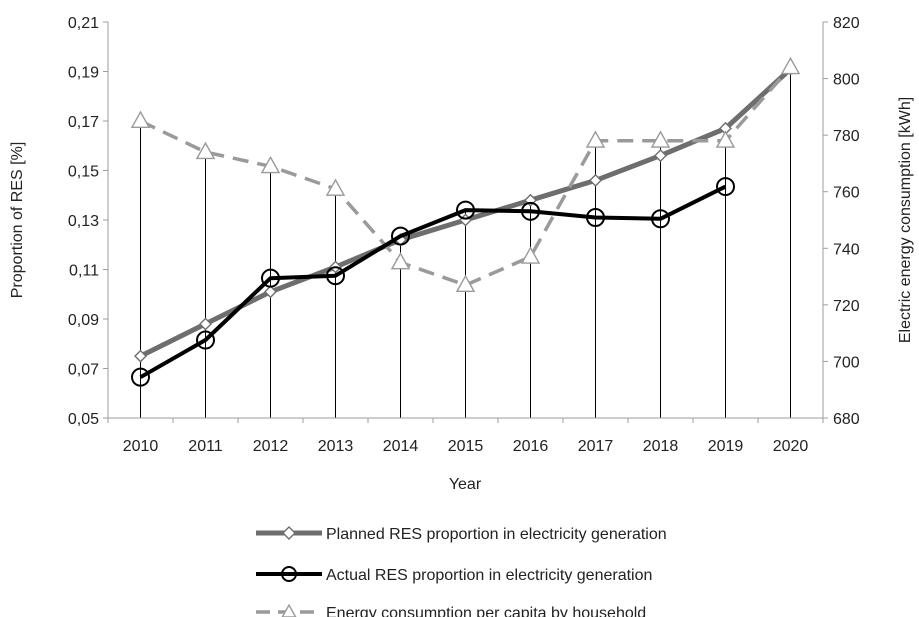 This screenshot has width=919, height=617. Describe the element at coordinates (141, 446) in the screenshot. I see `x-tick-label: 2010` at that location.